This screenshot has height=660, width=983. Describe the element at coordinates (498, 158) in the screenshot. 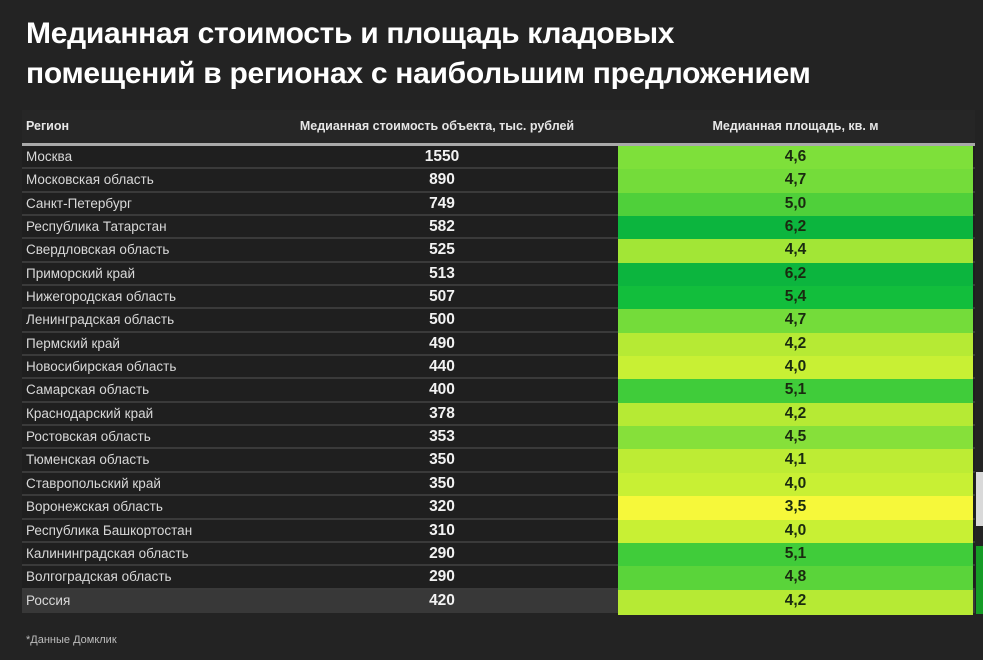

I see `table-row: Москва 1550 4,6` at that location.